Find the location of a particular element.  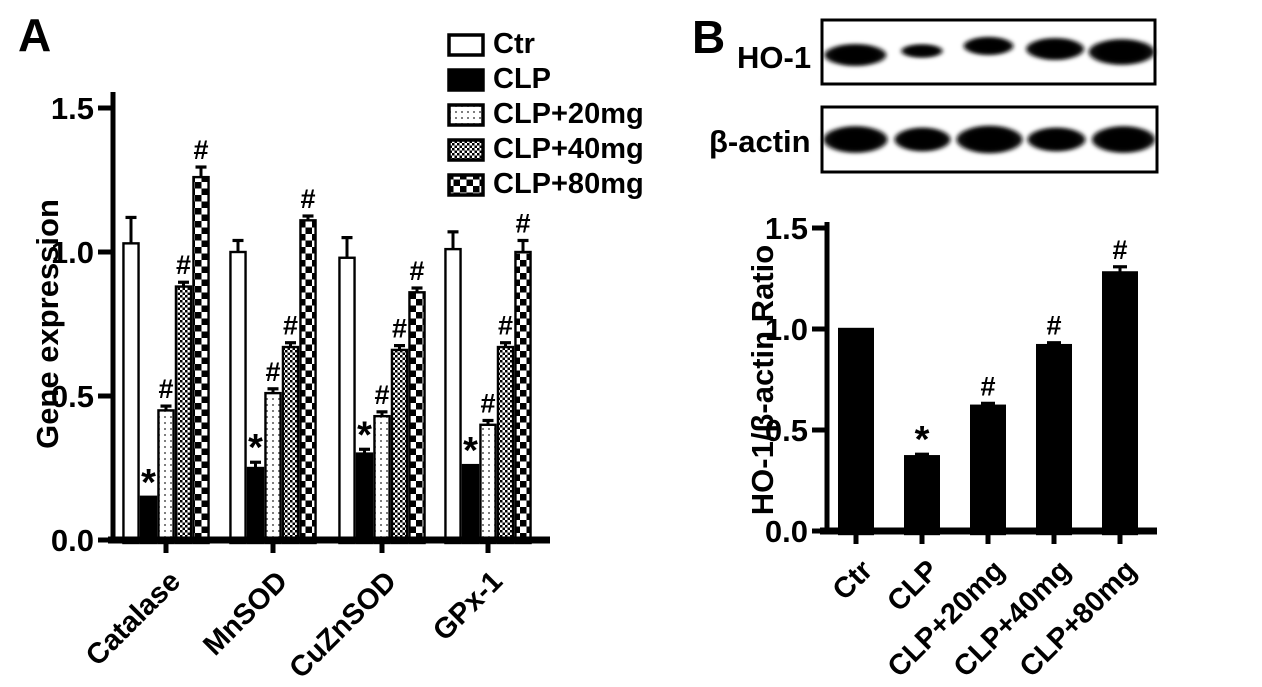

bar-cuznsod-clp-80mg is located at coordinates (417, 418).